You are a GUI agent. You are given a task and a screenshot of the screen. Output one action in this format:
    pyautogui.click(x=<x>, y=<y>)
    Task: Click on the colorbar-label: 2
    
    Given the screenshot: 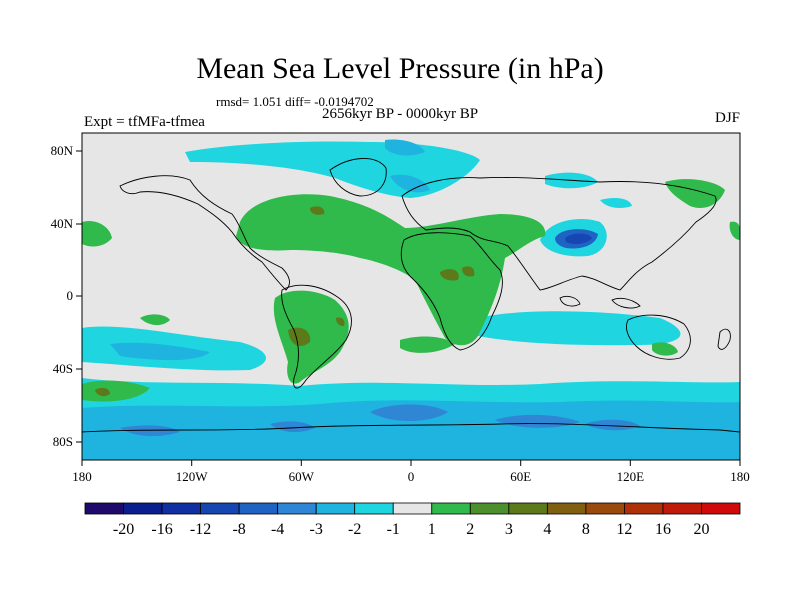 What is the action you would take?
    pyautogui.click(x=470, y=529)
    